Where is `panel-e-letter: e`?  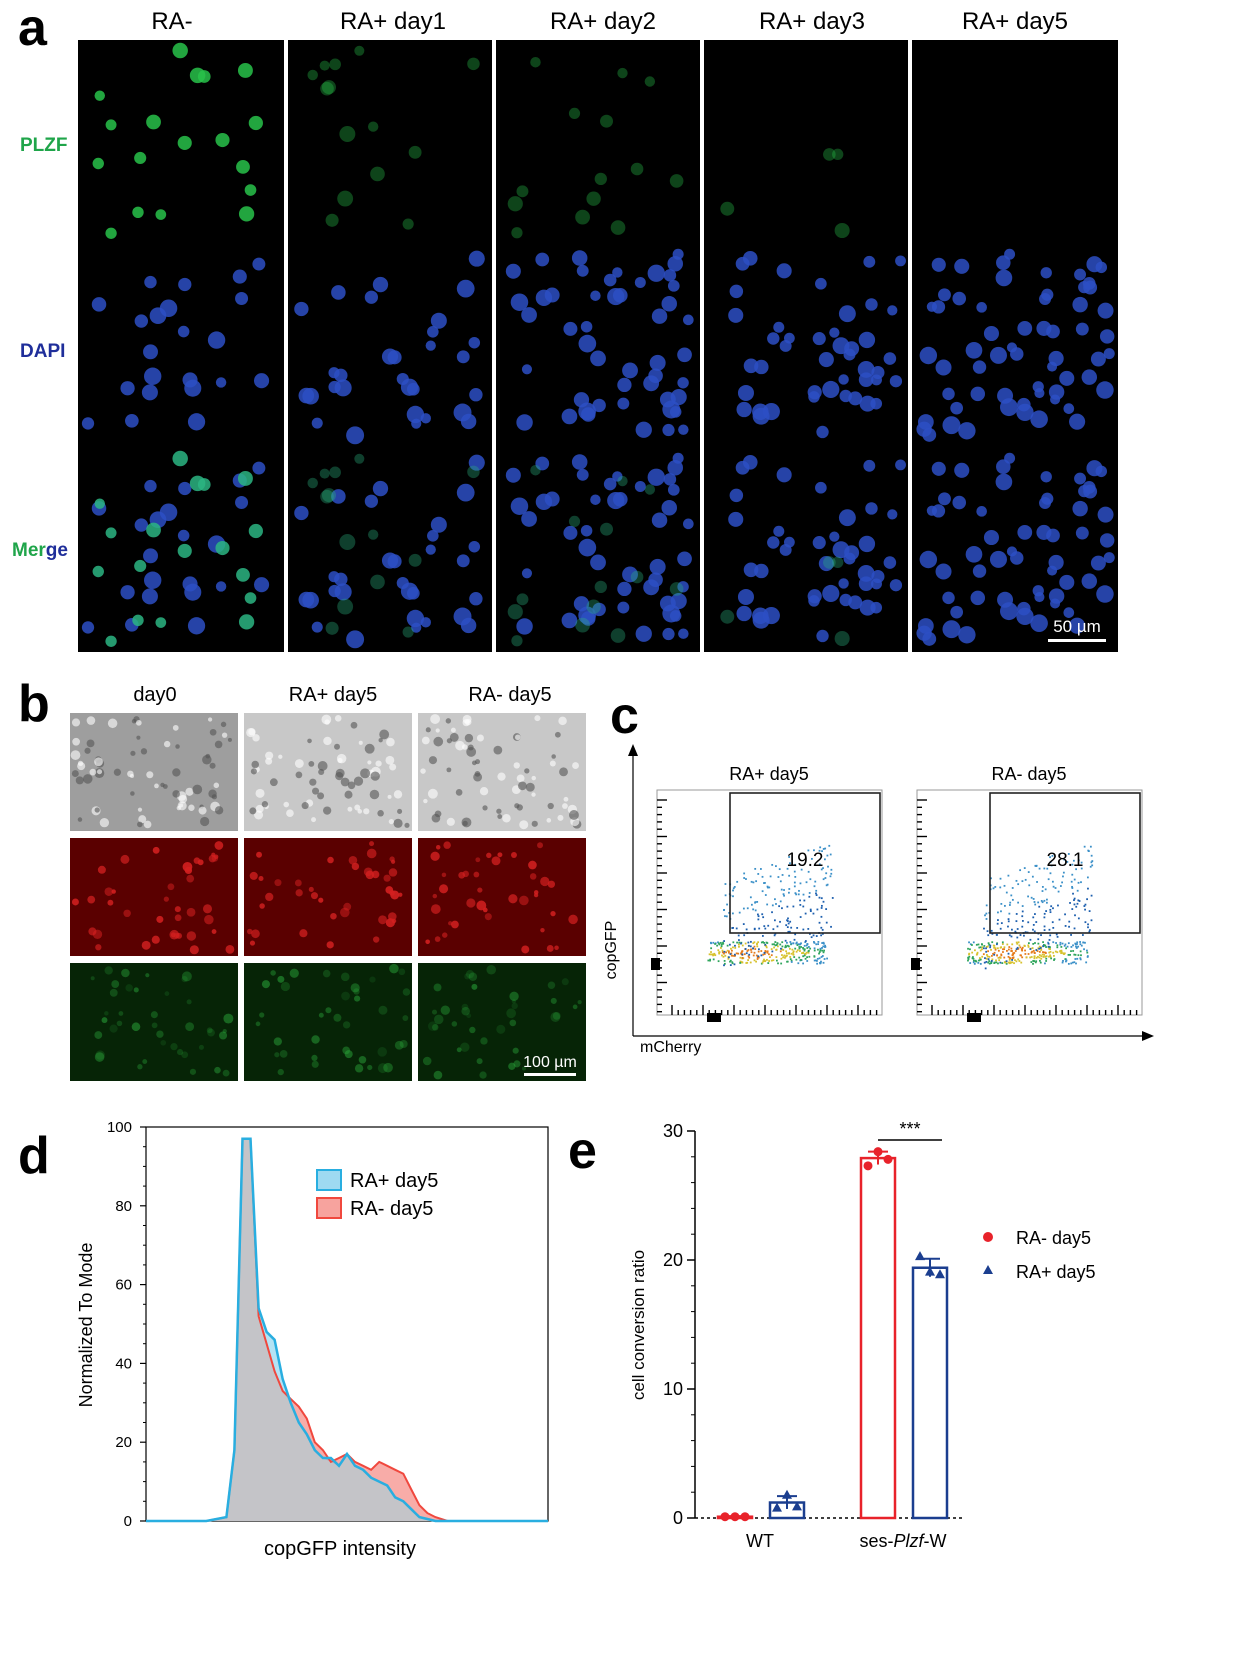 panel-e-letter: e is located at coordinates (582, 1151).